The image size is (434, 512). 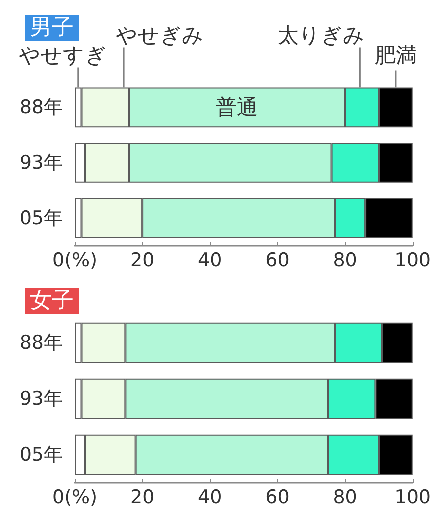 What do you see at coordinates (395, 56) in the screenshot?
I see `series-label: 肥満` at bounding box center [395, 56].